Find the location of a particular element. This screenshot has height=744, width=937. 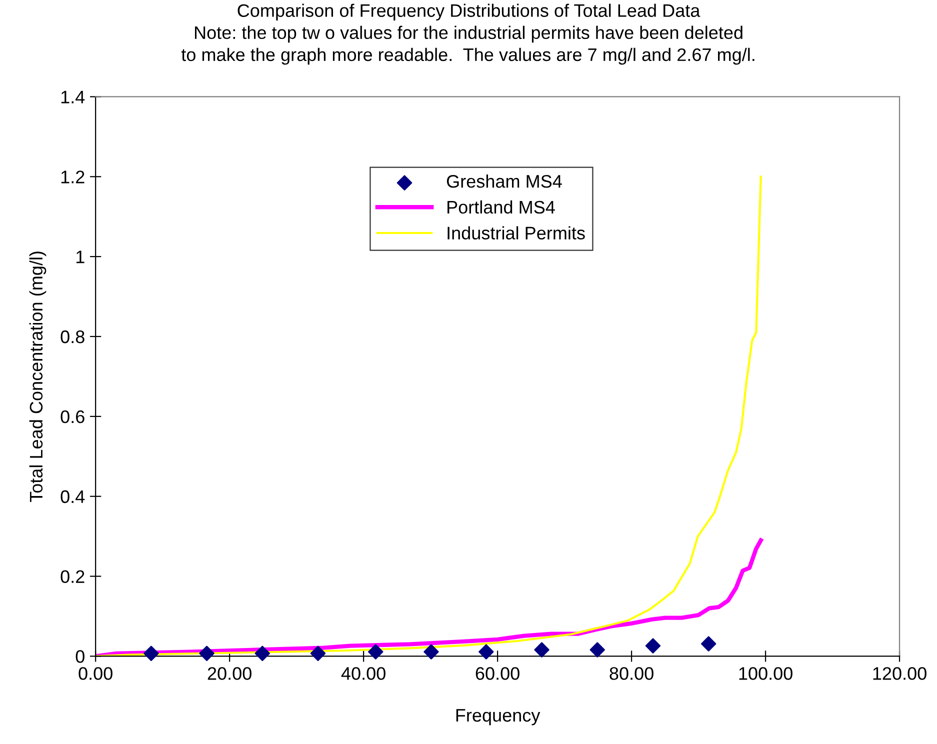

x-tick-label: 120.00 is located at coordinates (899, 673).